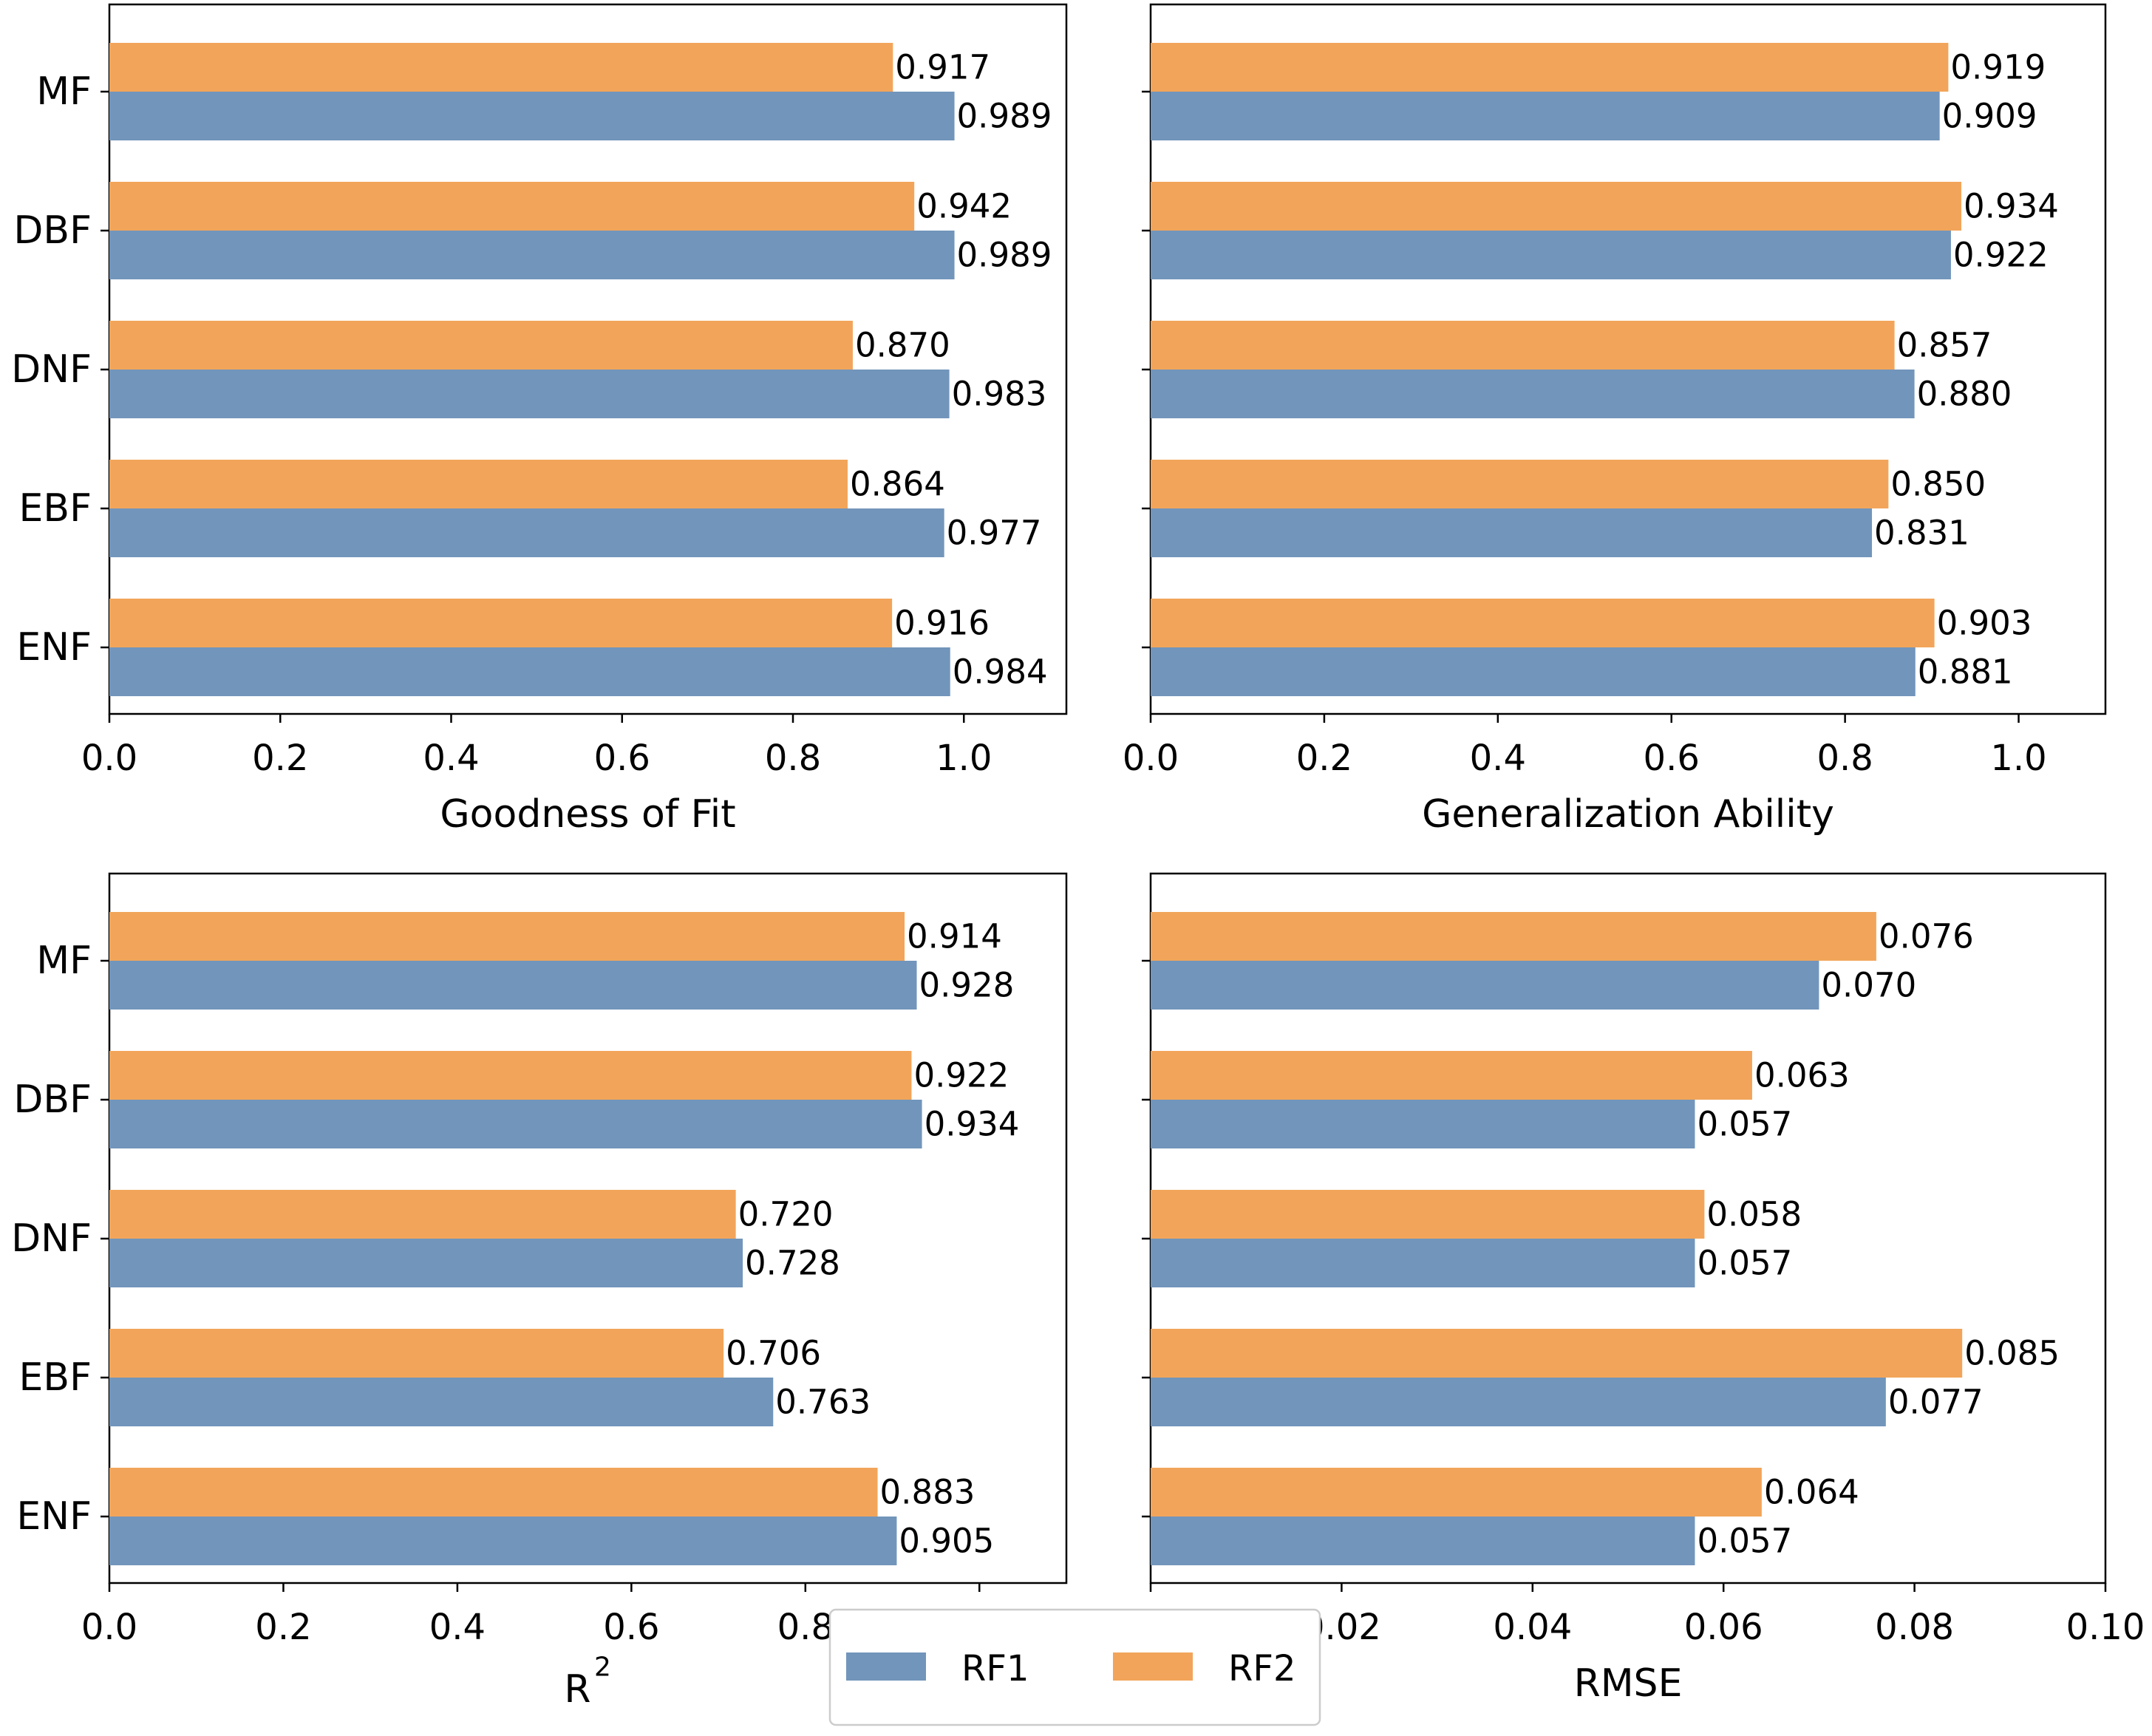  What do you see at coordinates (1074, 1667) in the screenshot?
I see `legend-box` at bounding box center [1074, 1667].